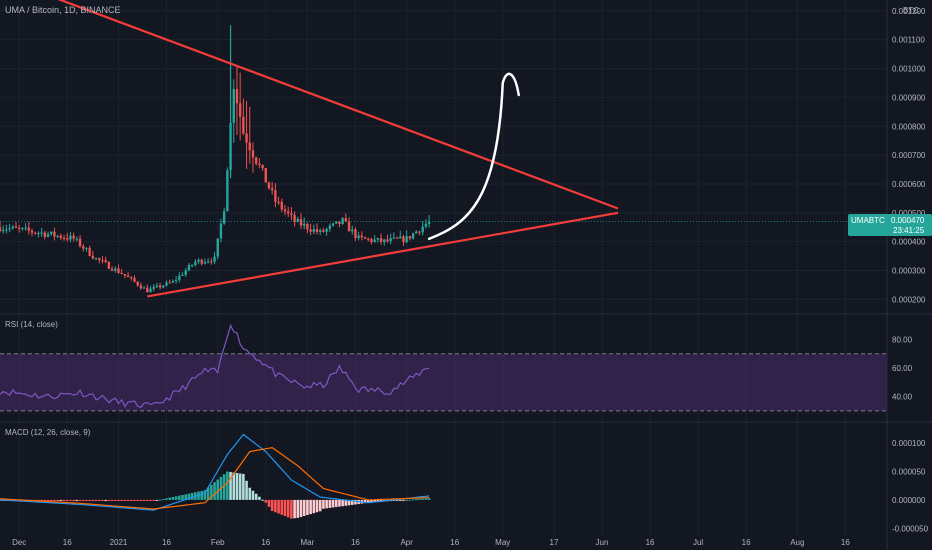 The height and width of the screenshot is (550, 932). I want to click on macd-pane, so click(215, 476).